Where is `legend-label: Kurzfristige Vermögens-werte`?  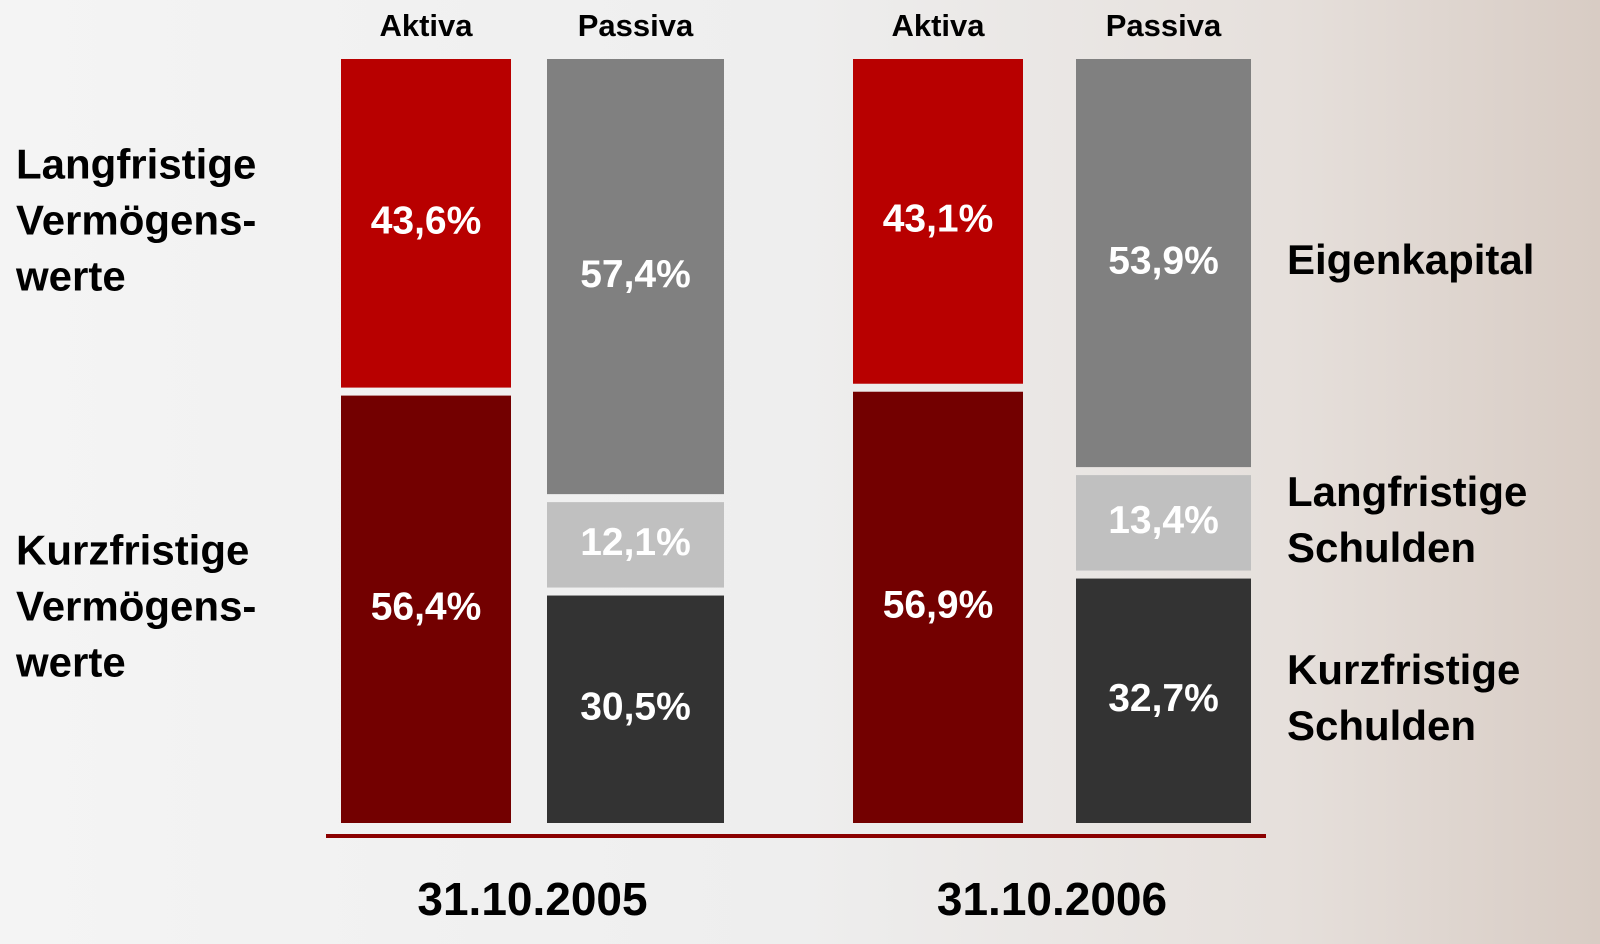
legend-label: Kurzfristige Vermögens-werte is located at coordinates (135, 605).